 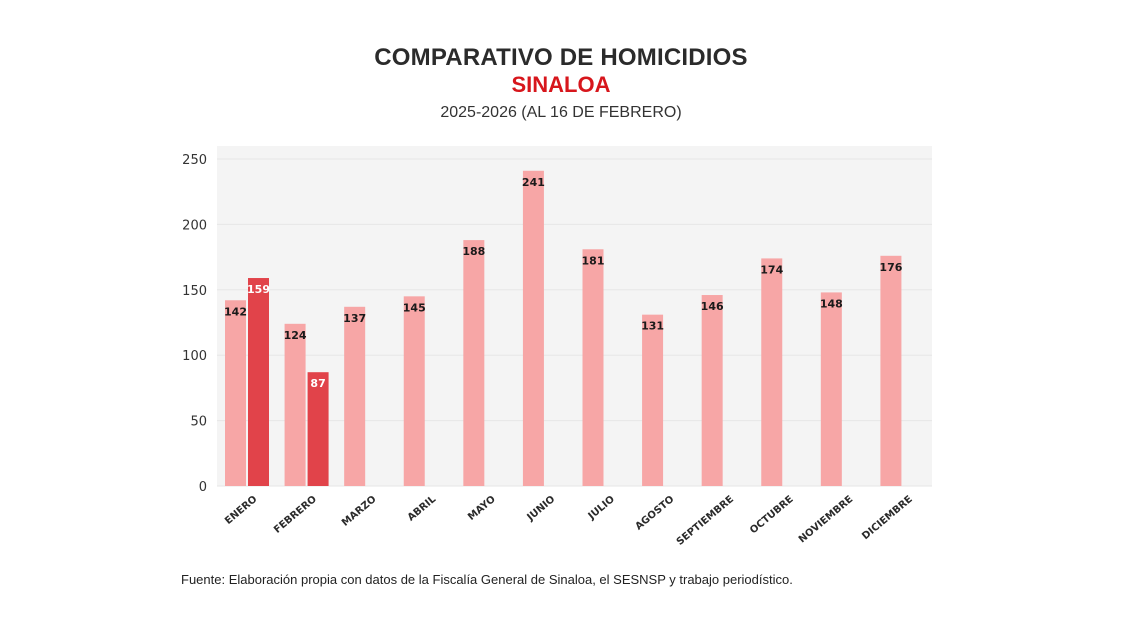 What do you see at coordinates (194, 160) in the screenshot?
I see `y-tick-label: 250` at bounding box center [194, 160].